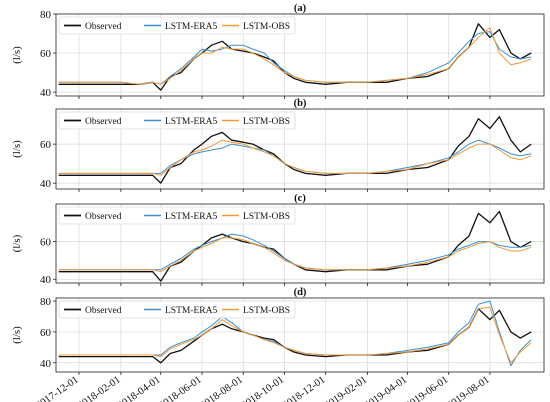 This screenshot has height=402, width=550. Describe the element at coordinates (300, 8) in the screenshot. I see `panel-title: (a)` at that location.